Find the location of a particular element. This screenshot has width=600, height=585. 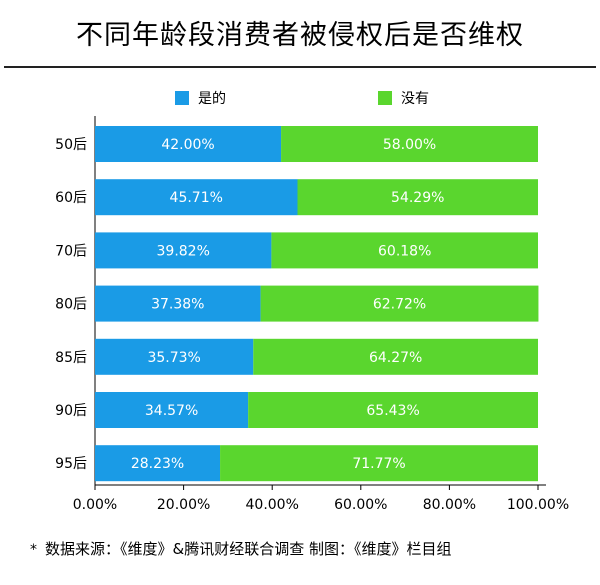

category-label-0: 50后 is located at coordinates (71, 145).